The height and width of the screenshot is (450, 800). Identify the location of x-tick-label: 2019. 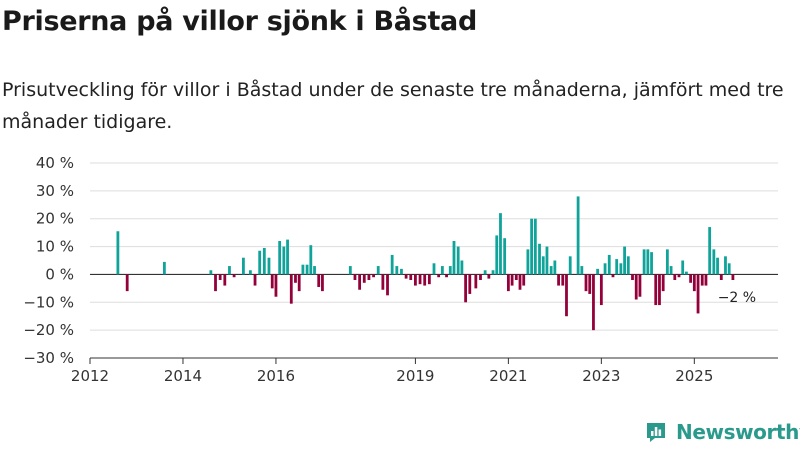
(415, 376).